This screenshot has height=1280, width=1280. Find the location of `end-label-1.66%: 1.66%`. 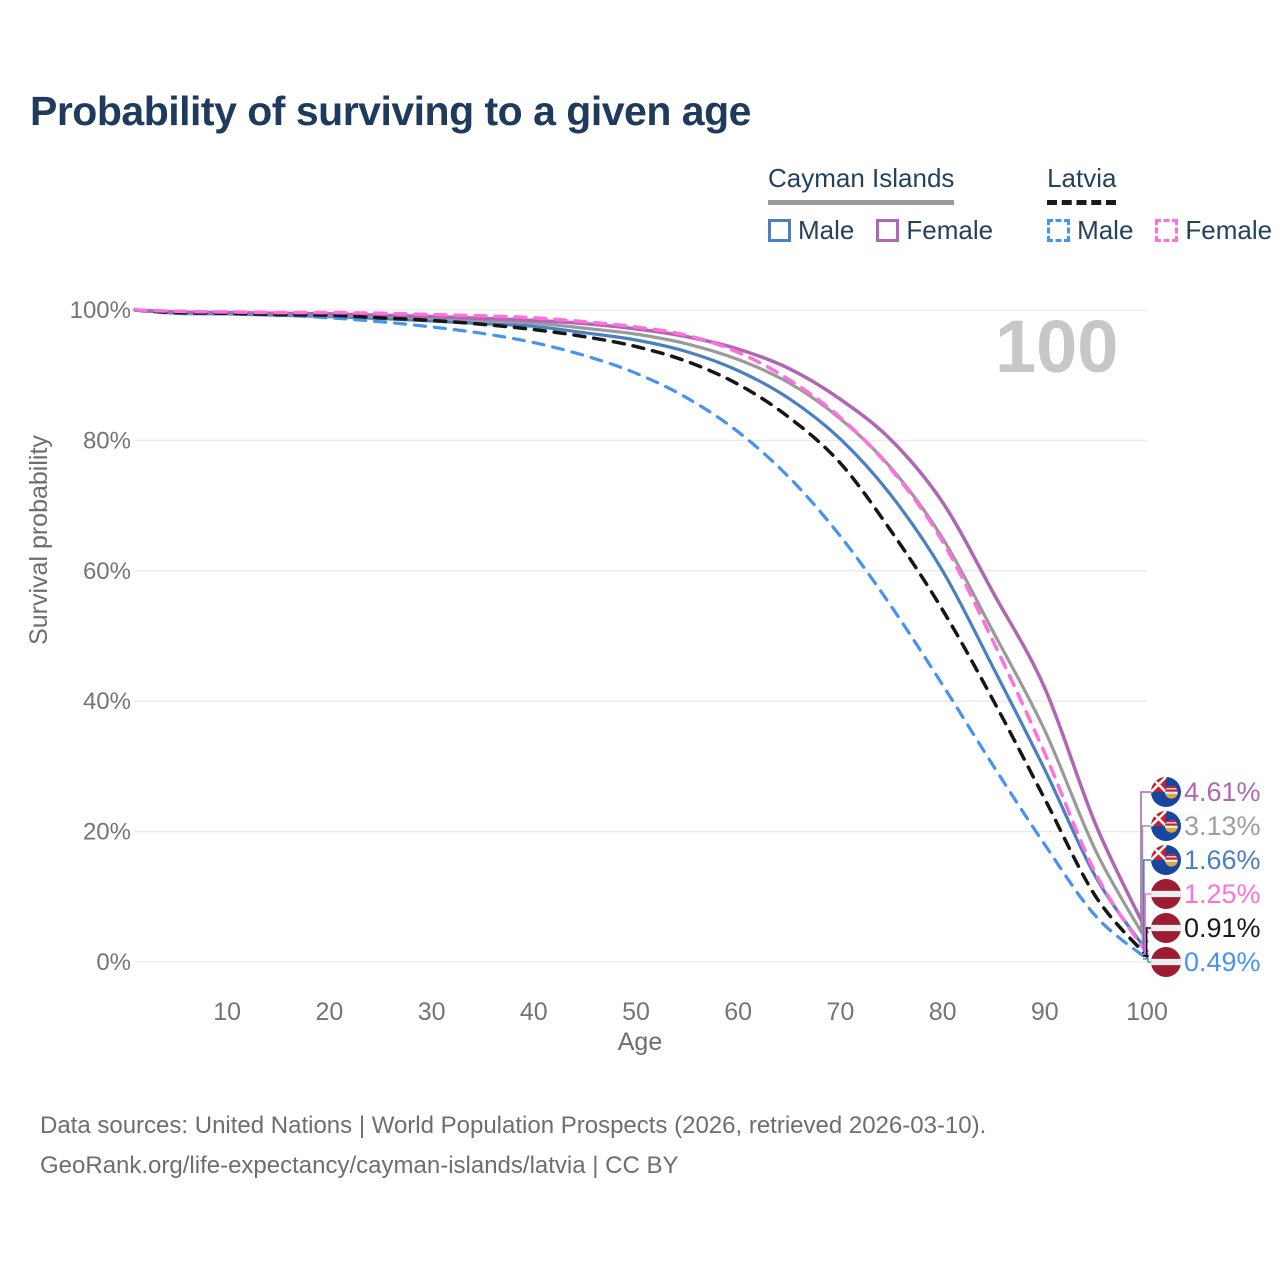

end-label-1.66%: 1.66% is located at coordinates (1222, 860).